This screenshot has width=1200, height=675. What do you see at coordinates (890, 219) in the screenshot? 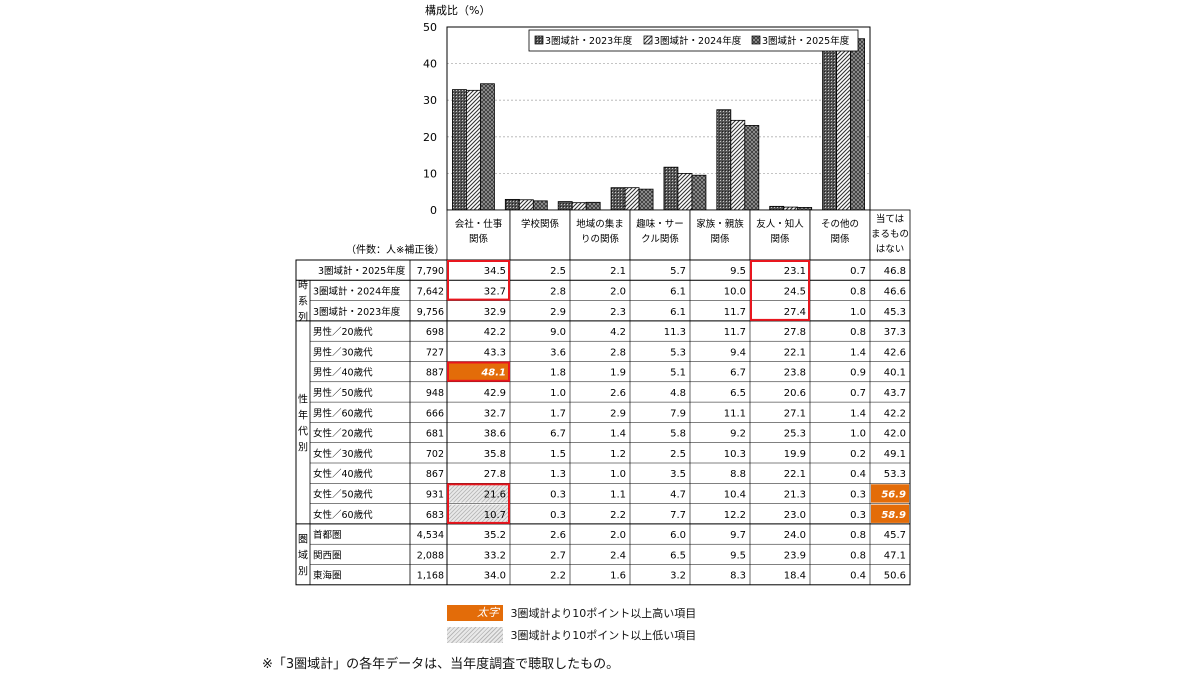
I see `category-label: 当ては` at bounding box center [890, 219].